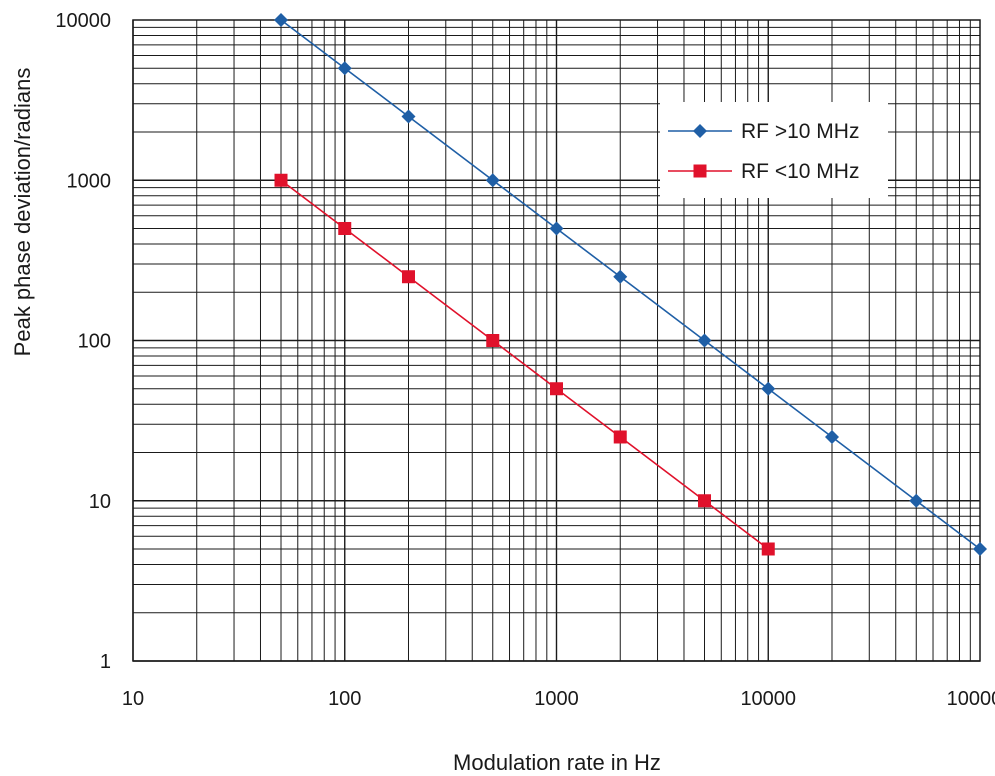  What do you see at coordinates (344, 699) in the screenshot?
I see `x-tick-label: 100` at bounding box center [344, 699].